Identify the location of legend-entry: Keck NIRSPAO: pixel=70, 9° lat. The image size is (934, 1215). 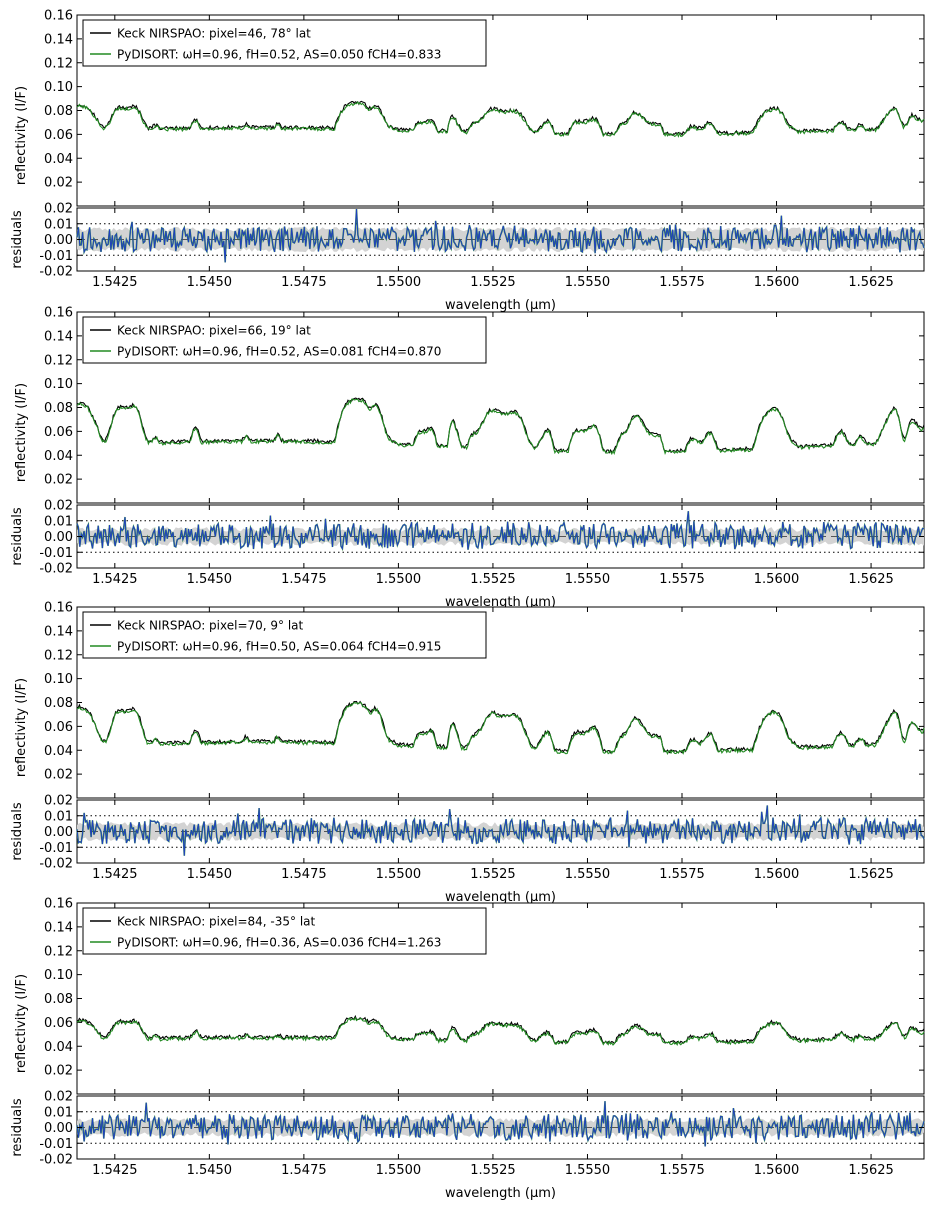
(210, 626).